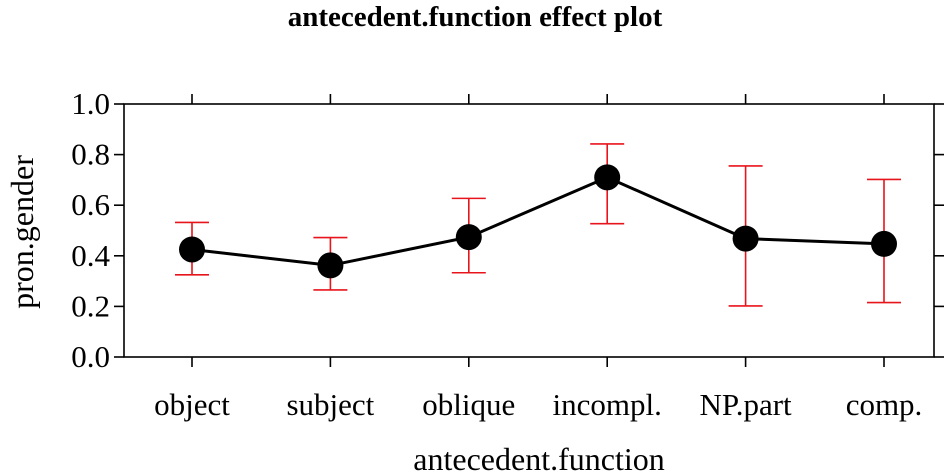 This screenshot has width=951, height=474. What do you see at coordinates (90, 154) in the screenshot?
I see `y-tick-label: 0.8` at bounding box center [90, 154].